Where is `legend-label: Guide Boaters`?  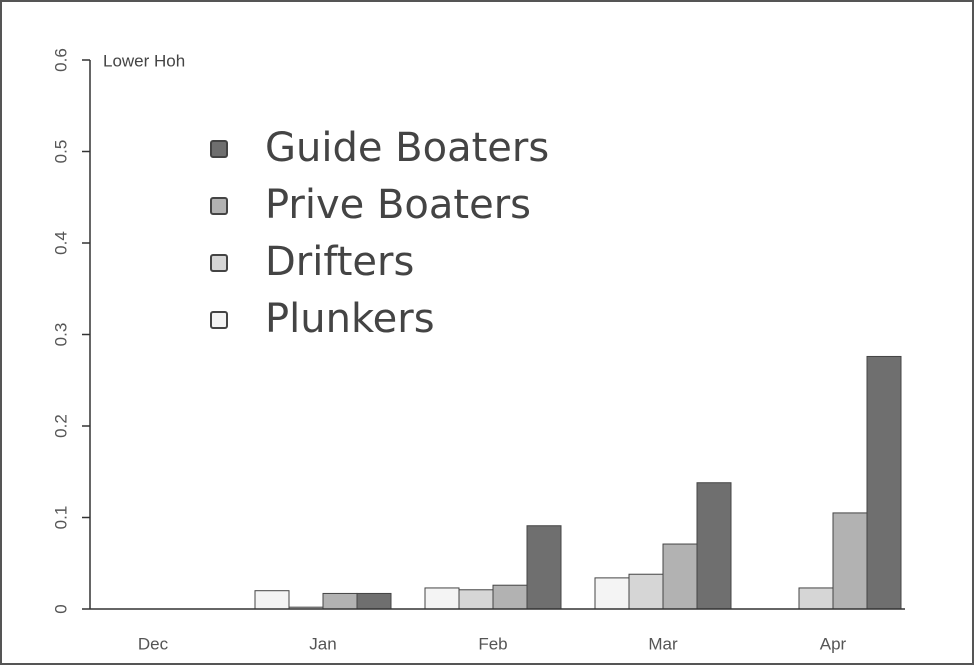
legend-label: Guide Boaters is located at coordinates (407, 148).